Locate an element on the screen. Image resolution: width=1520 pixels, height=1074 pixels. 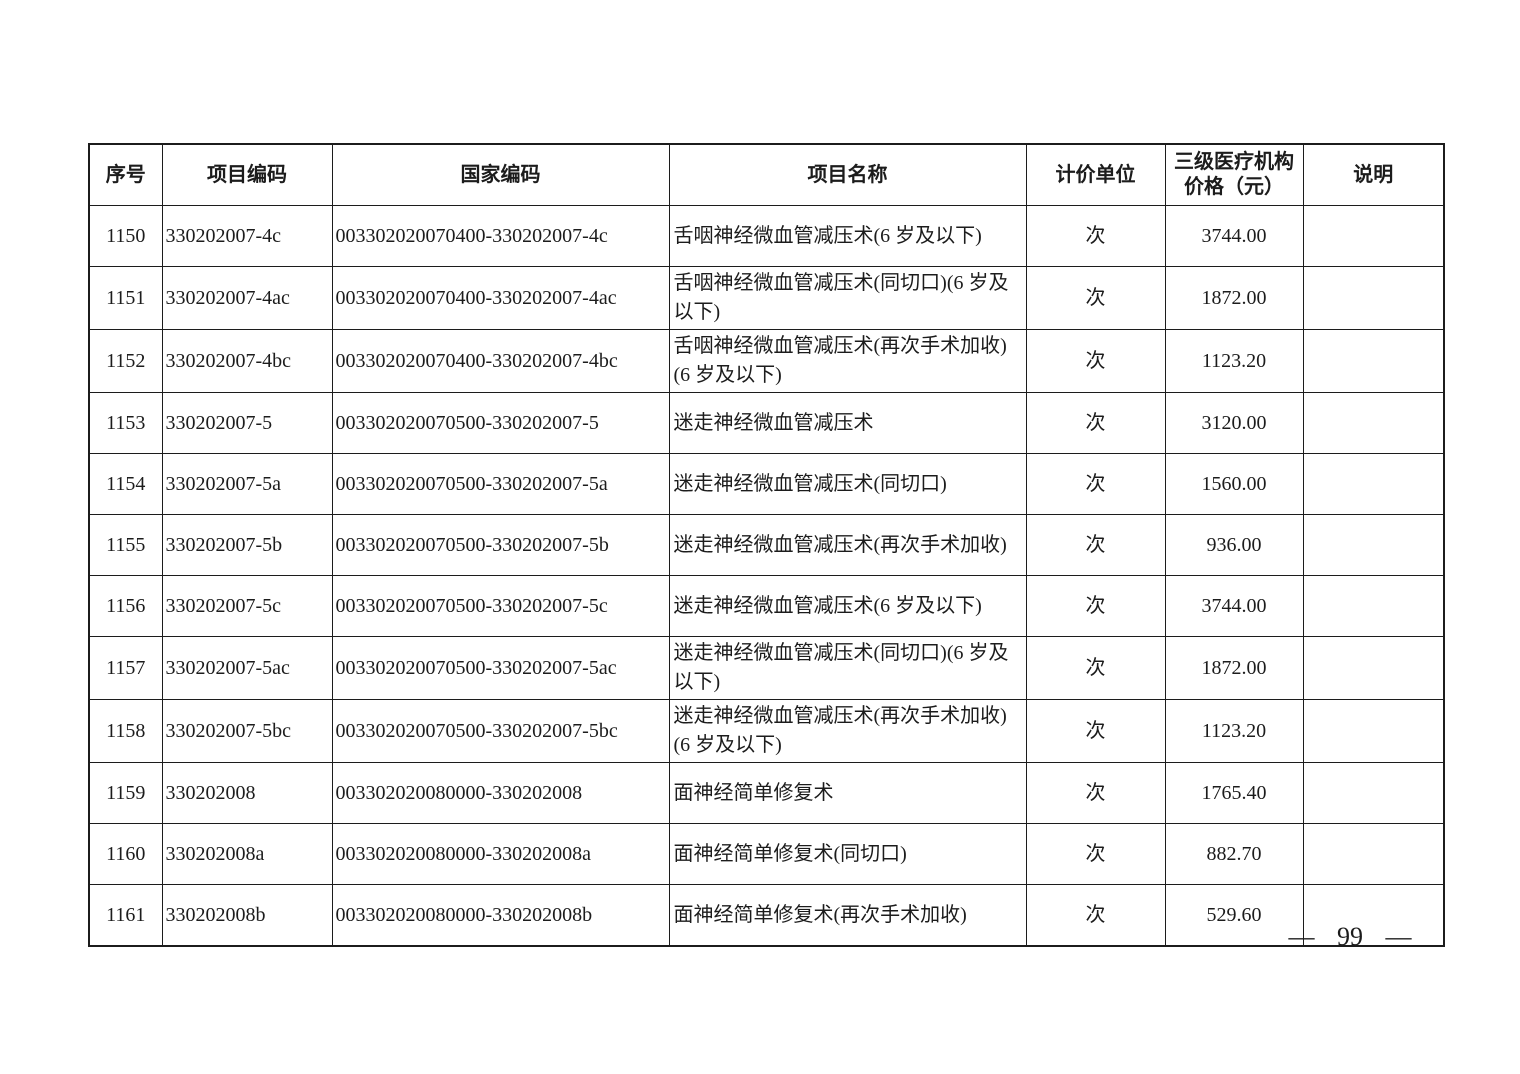
col-header-note: 说明 is located at coordinates (1373, 174).